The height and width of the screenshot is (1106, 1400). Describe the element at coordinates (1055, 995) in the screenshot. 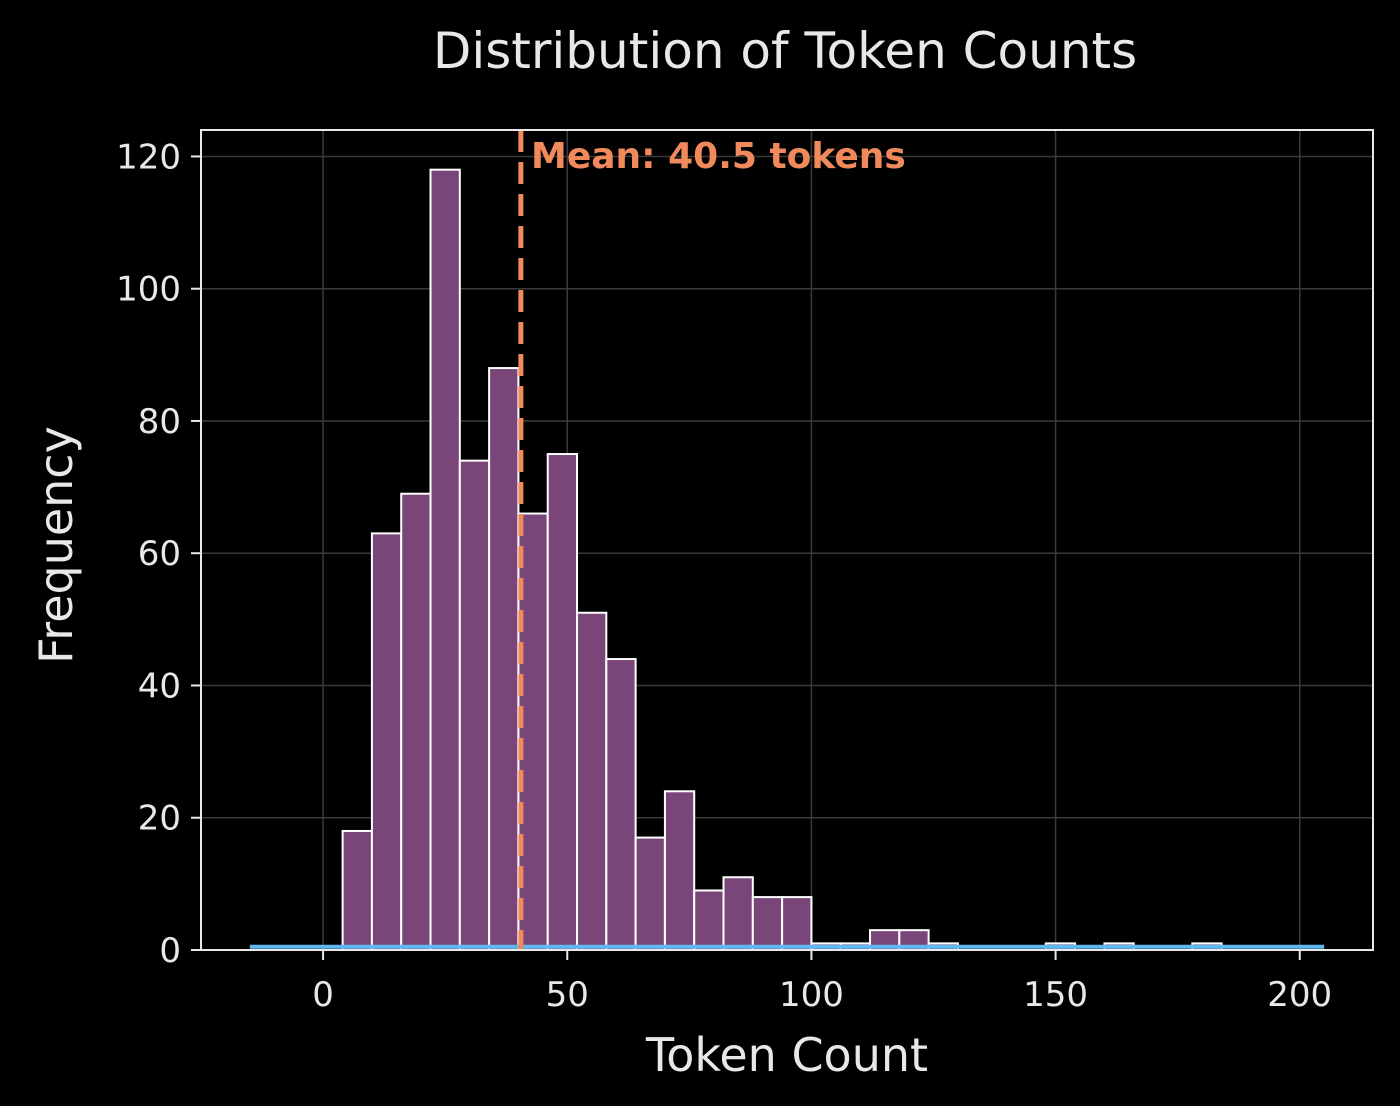

I see `x-tick-label: 150` at that location.